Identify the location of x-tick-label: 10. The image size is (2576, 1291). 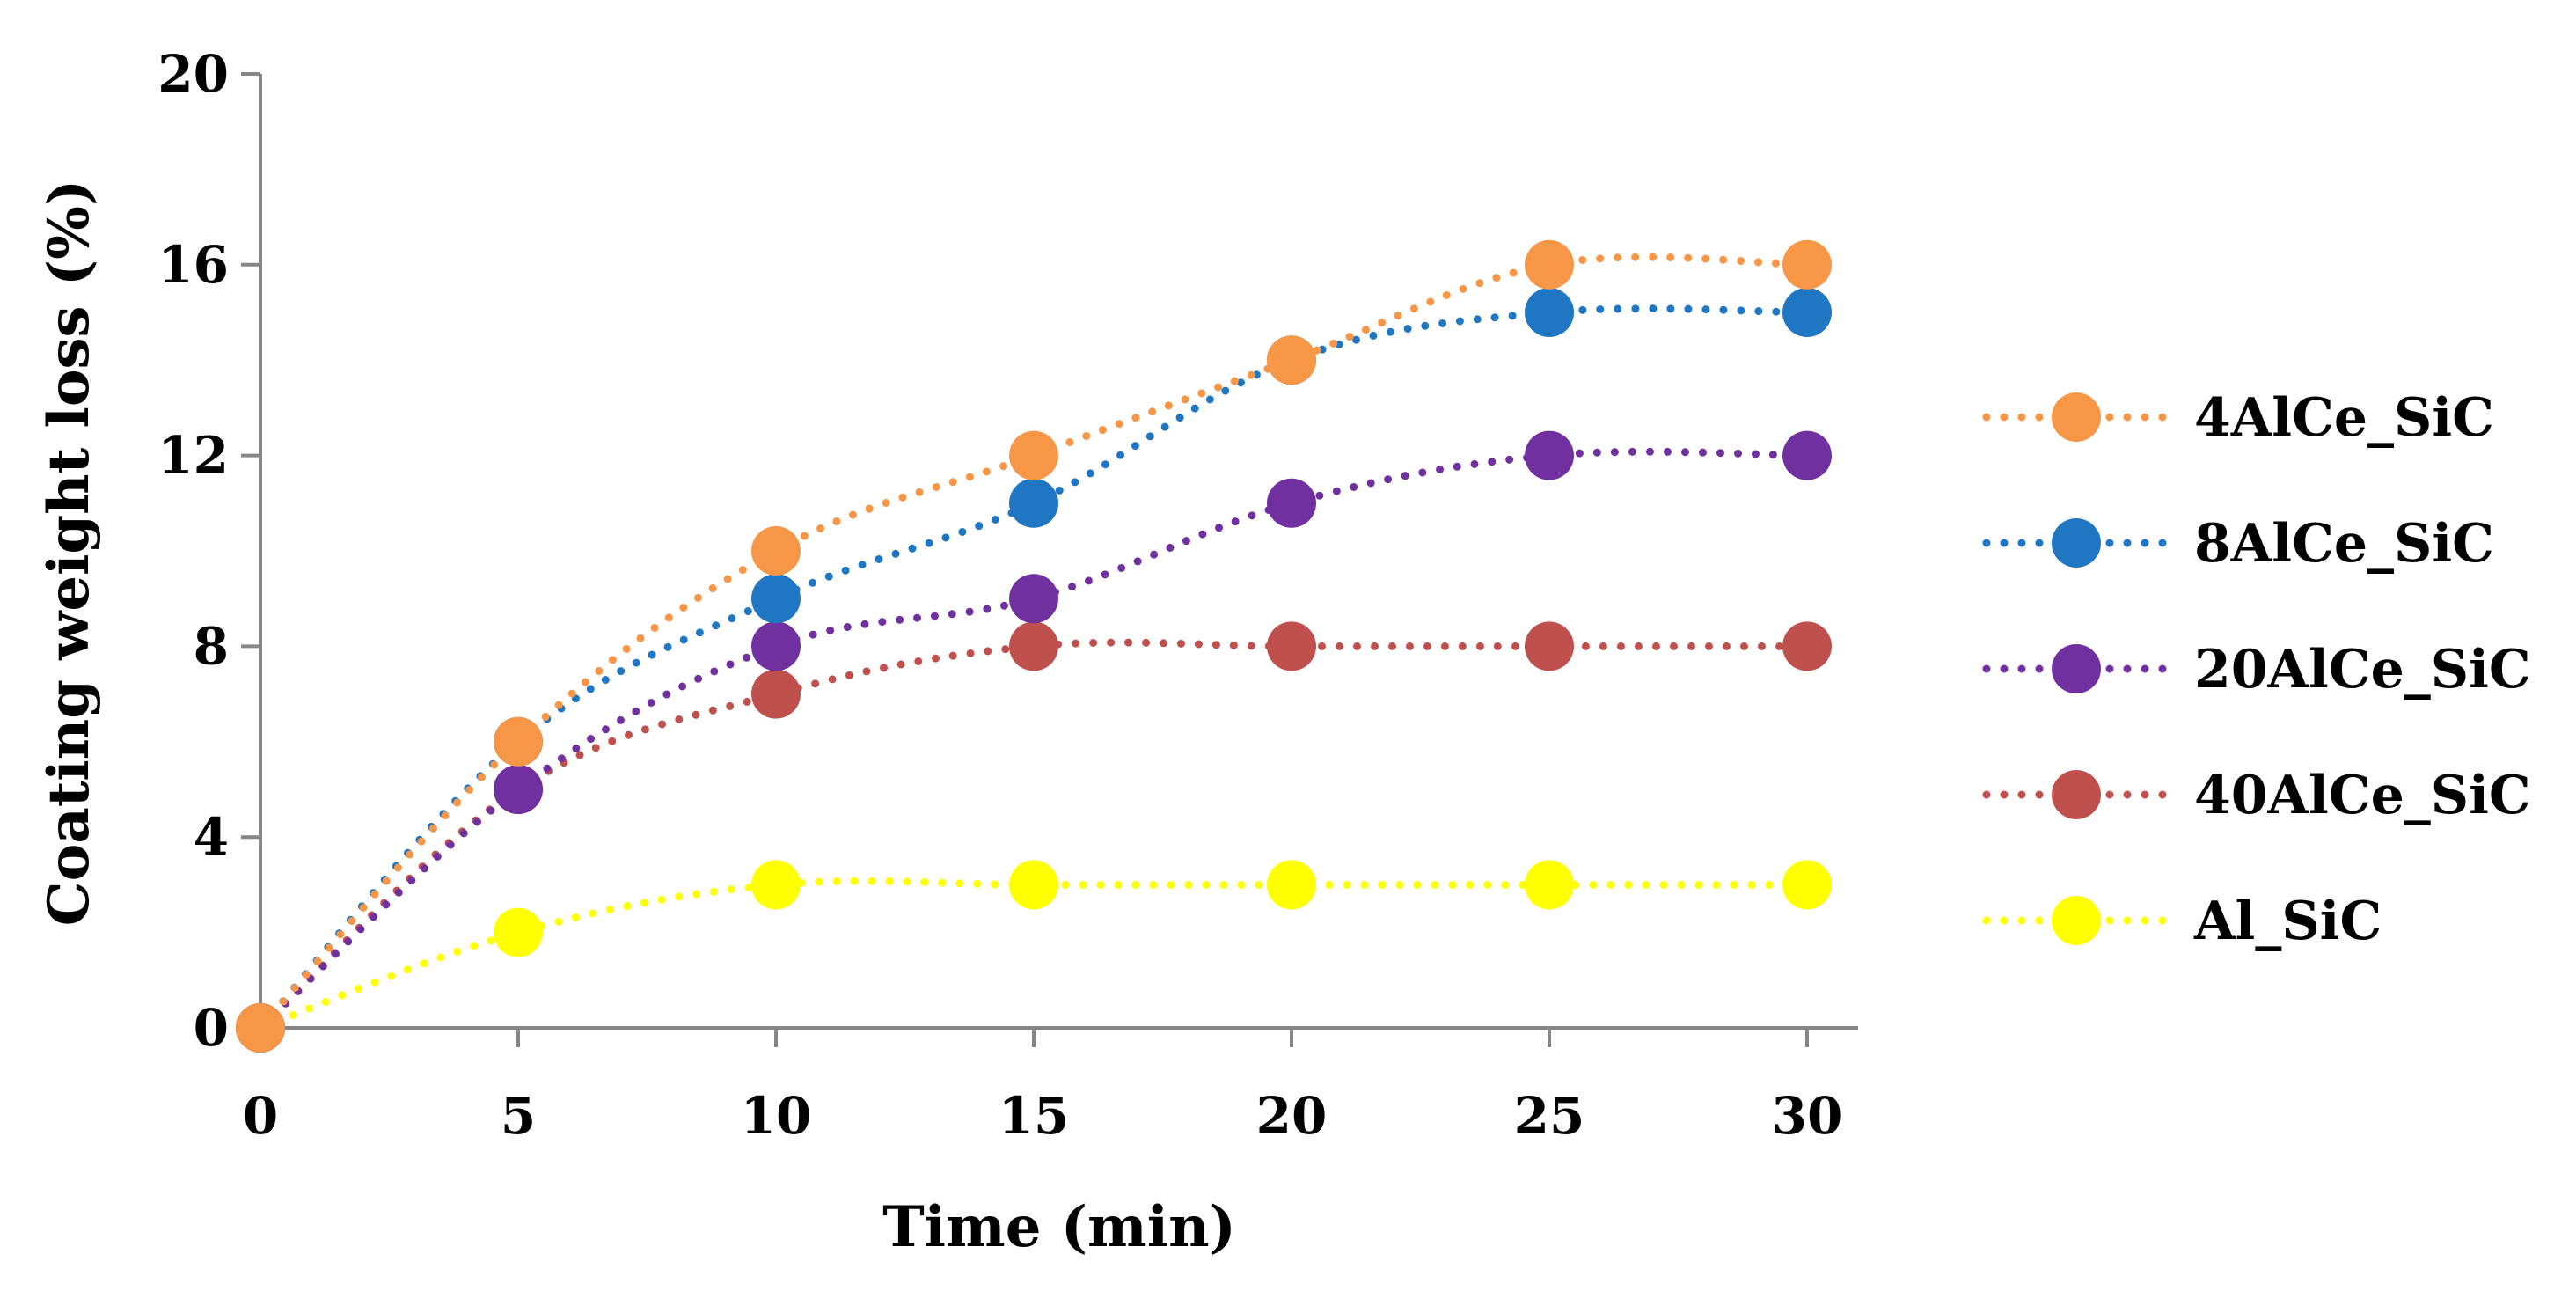
(776, 1116).